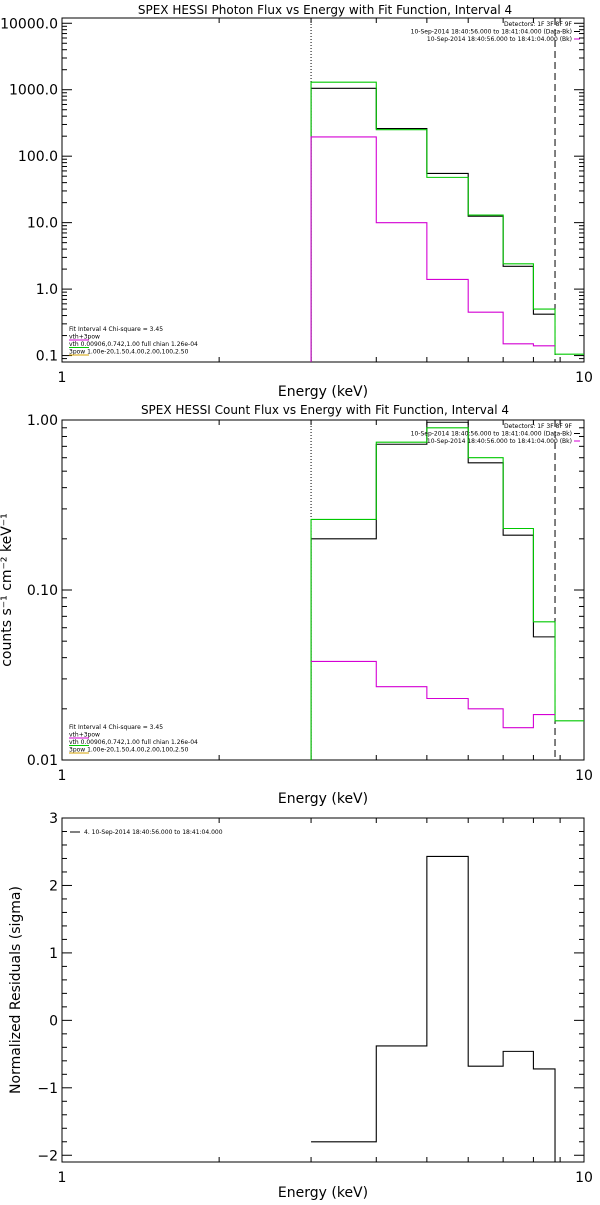 The height and width of the screenshot is (1205, 600). I want to click on y-tick-label: 1, so click(53, 954).